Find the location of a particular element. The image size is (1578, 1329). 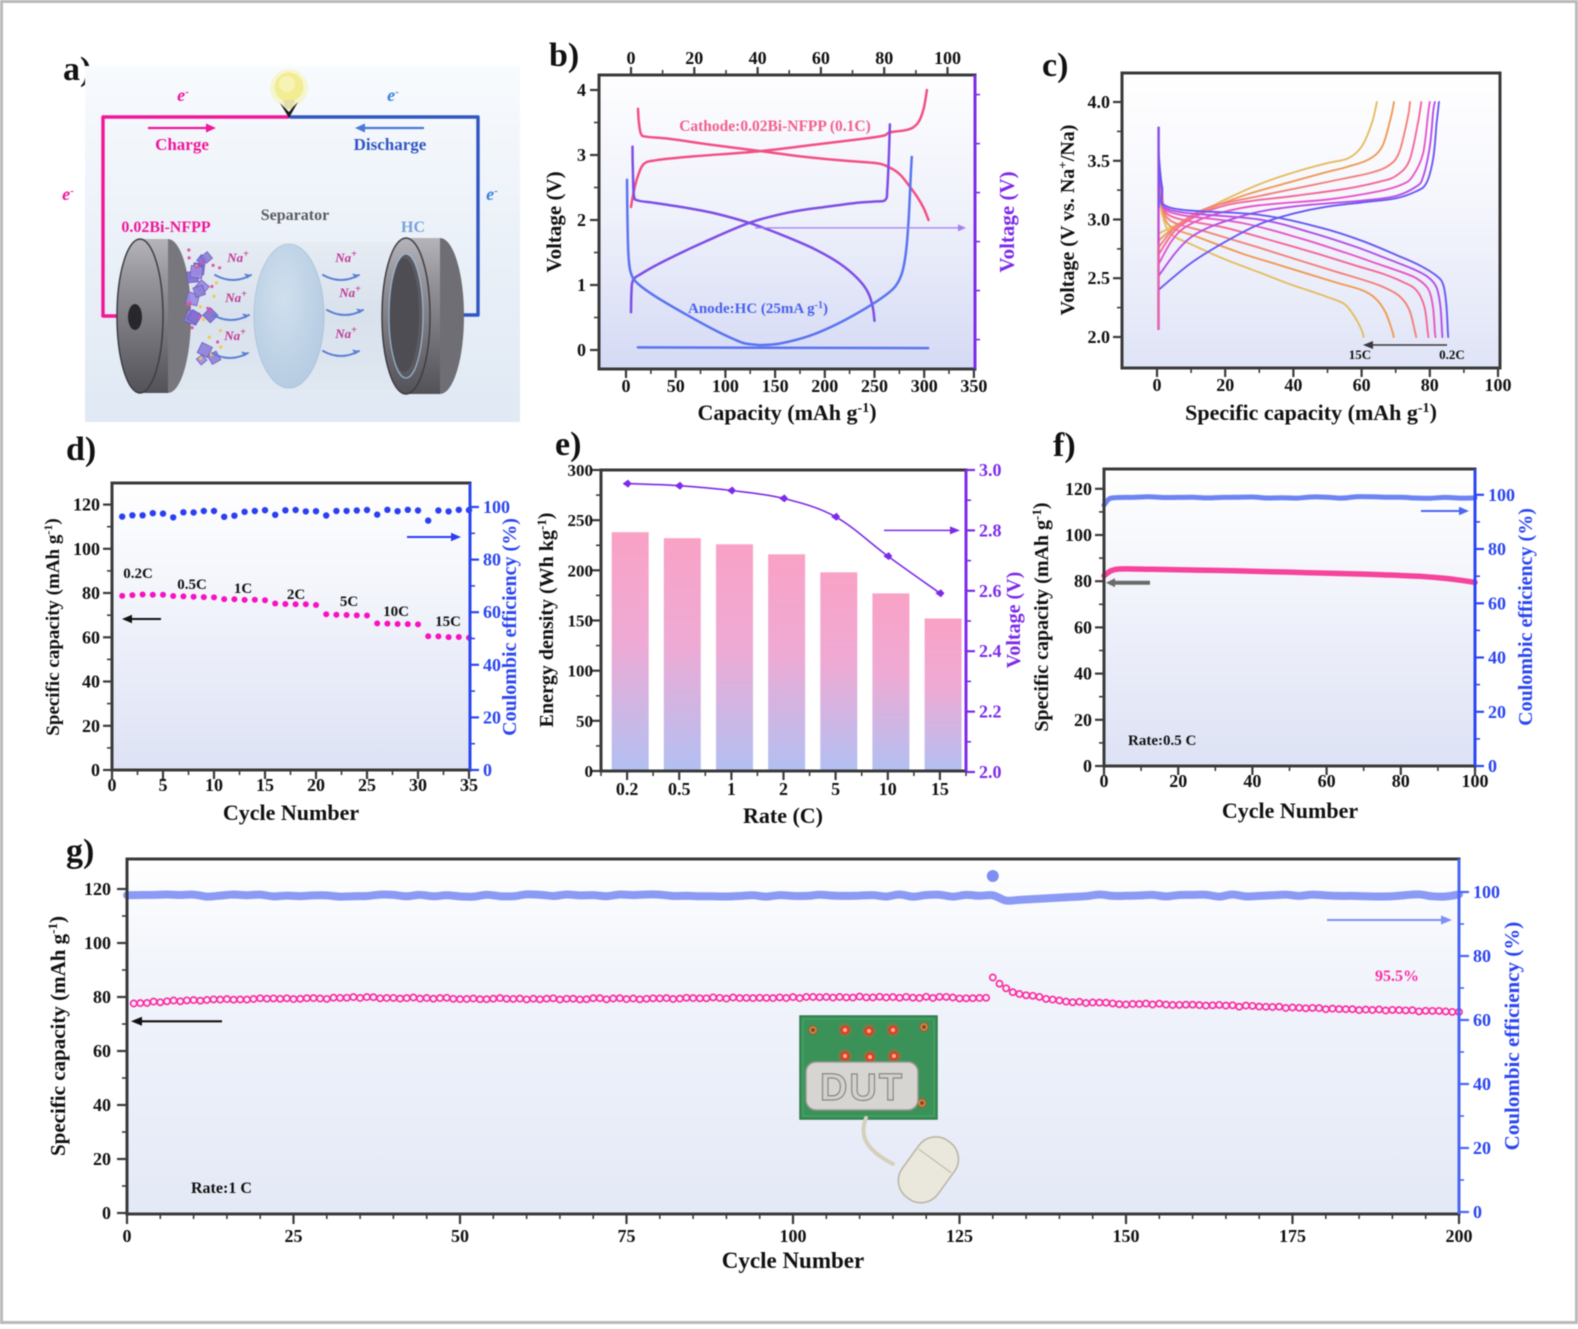

svg-text: 95.5% is located at coordinates (1397, 976).